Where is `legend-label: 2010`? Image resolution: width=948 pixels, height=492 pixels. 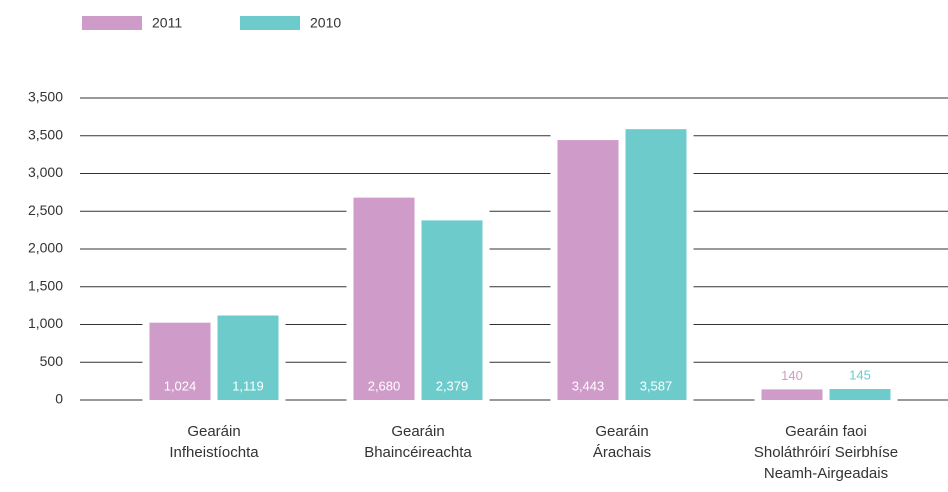
legend-label: 2010 is located at coordinates (325, 23).